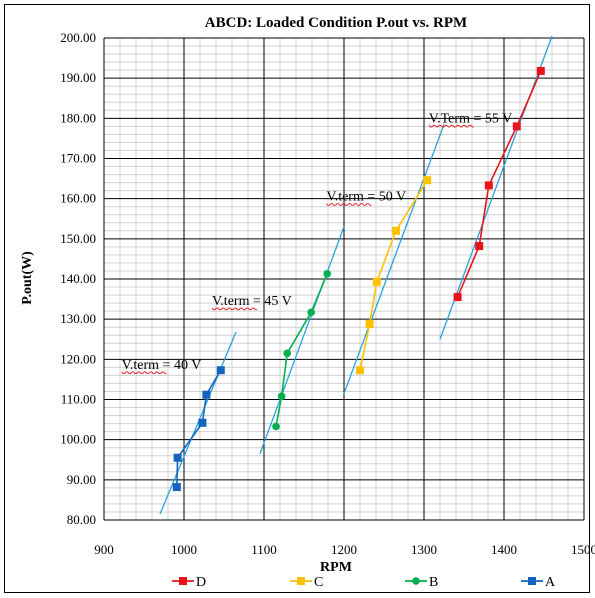 This screenshot has width=595, height=598. What do you see at coordinates (532, 581) in the screenshot?
I see `legend-marker-a` at bounding box center [532, 581].